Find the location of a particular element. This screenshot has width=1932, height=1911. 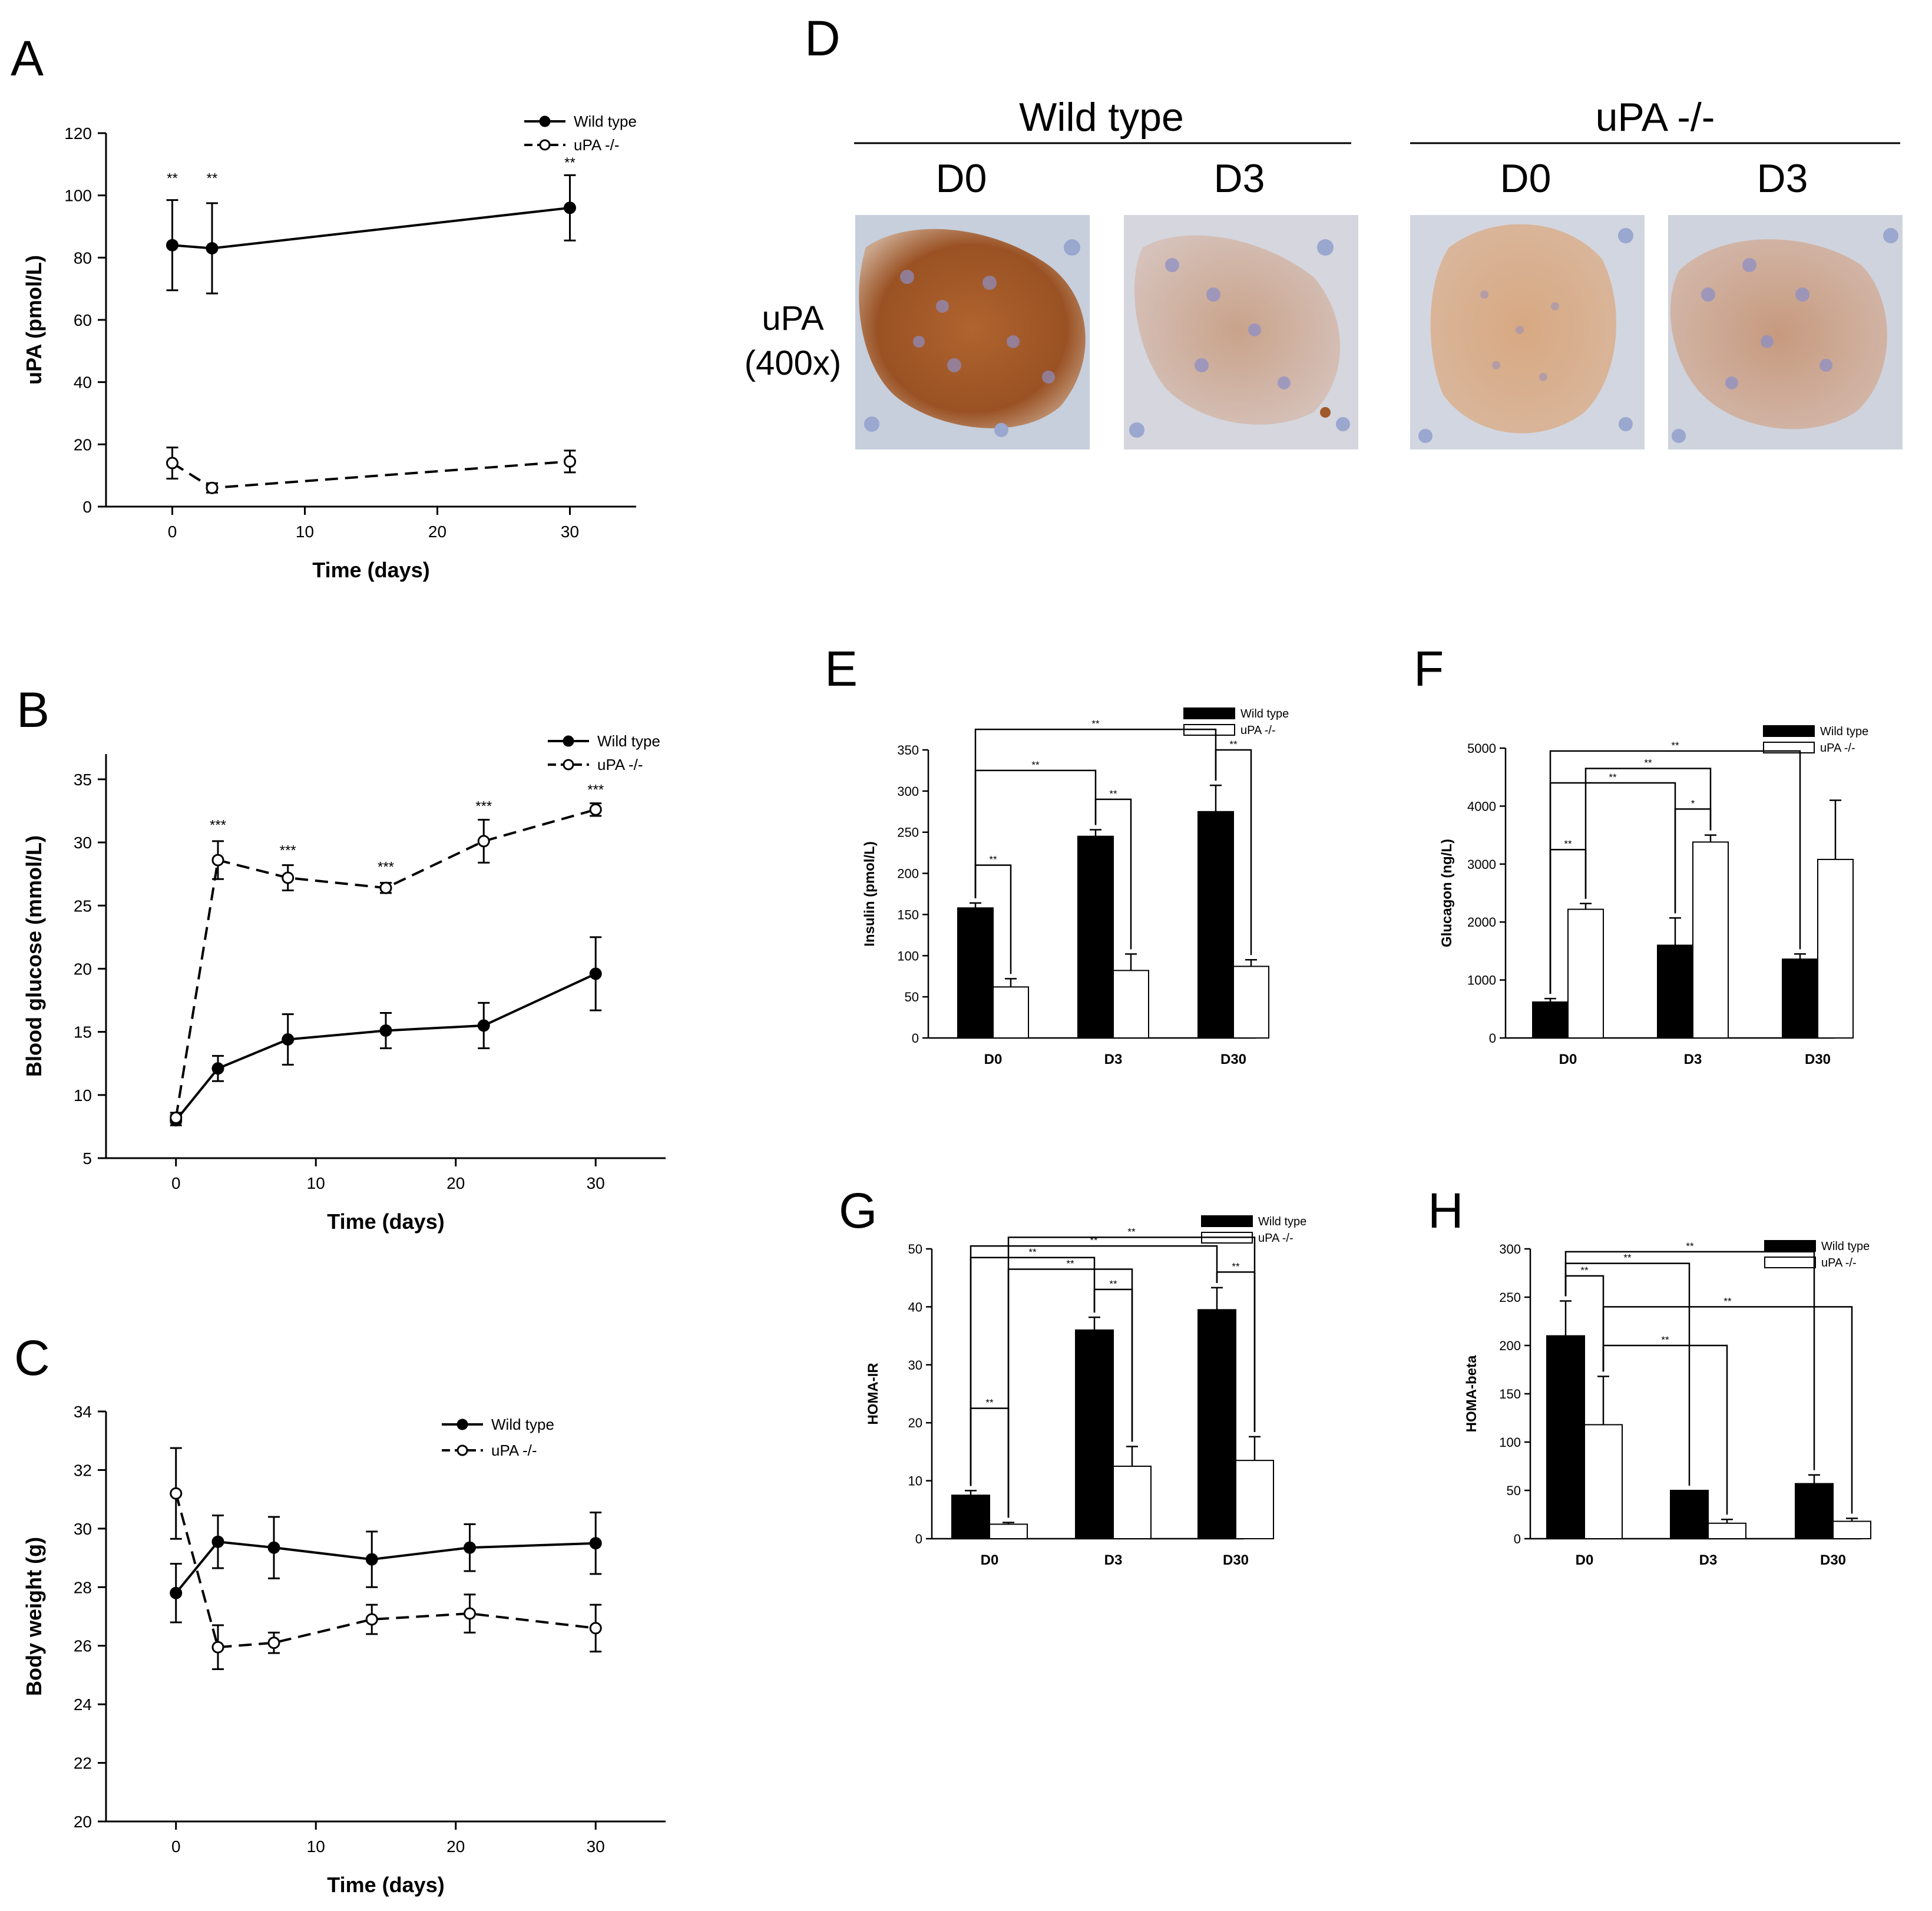

chart-b-legend-marker-wild-type is located at coordinates (568, 741).